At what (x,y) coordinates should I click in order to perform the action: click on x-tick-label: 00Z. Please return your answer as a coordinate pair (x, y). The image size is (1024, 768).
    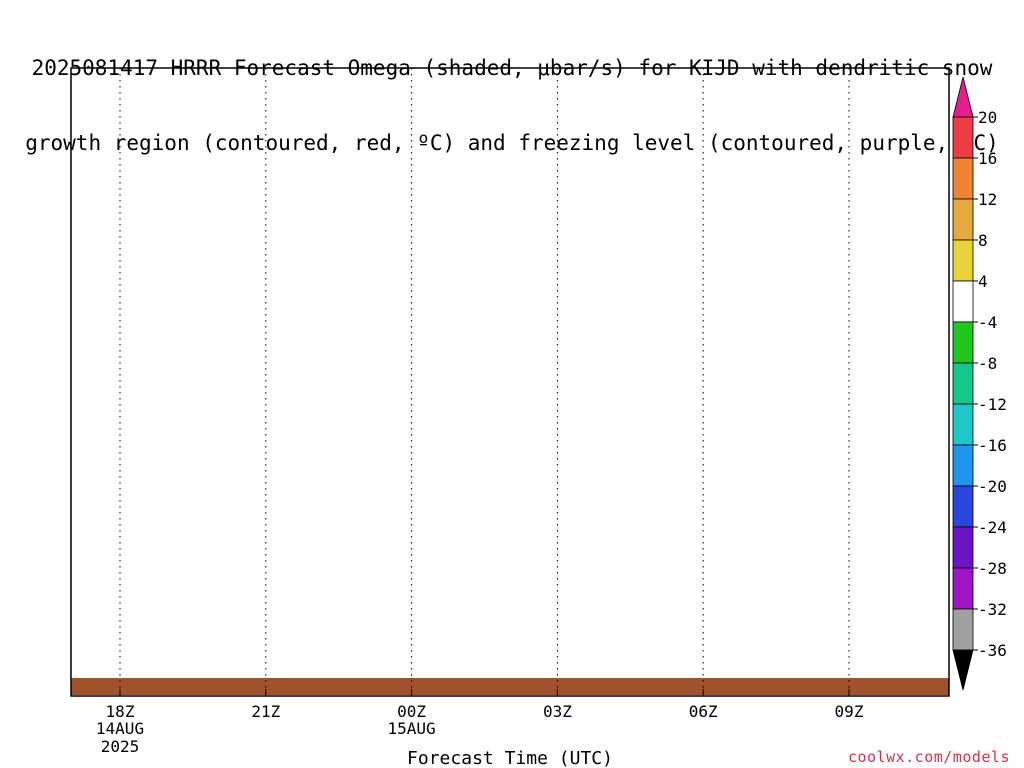
    Looking at the image, I should click on (411, 711).